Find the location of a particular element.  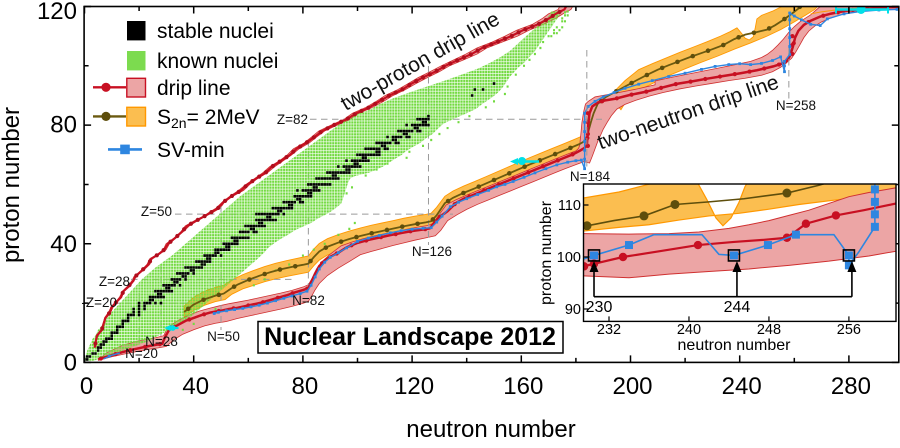

svg-text: 232 is located at coordinates (609, 330).